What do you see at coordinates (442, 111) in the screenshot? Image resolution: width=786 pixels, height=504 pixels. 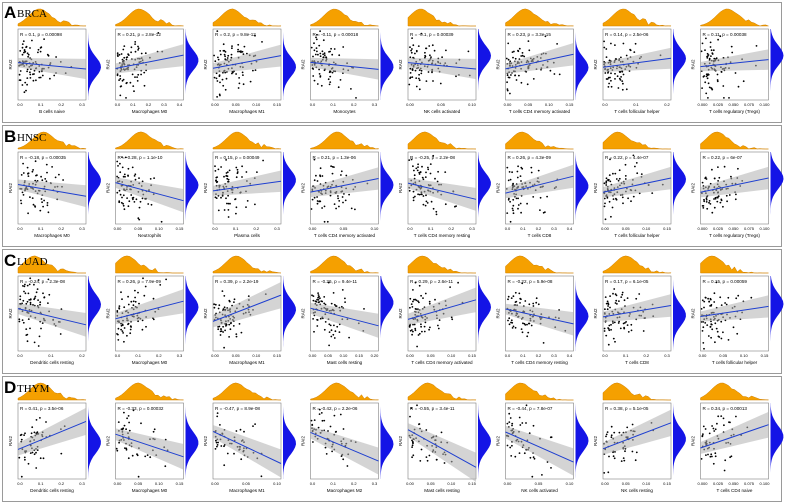 I see `x-axis-label: NK cells activated` at bounding box center [442, 111].